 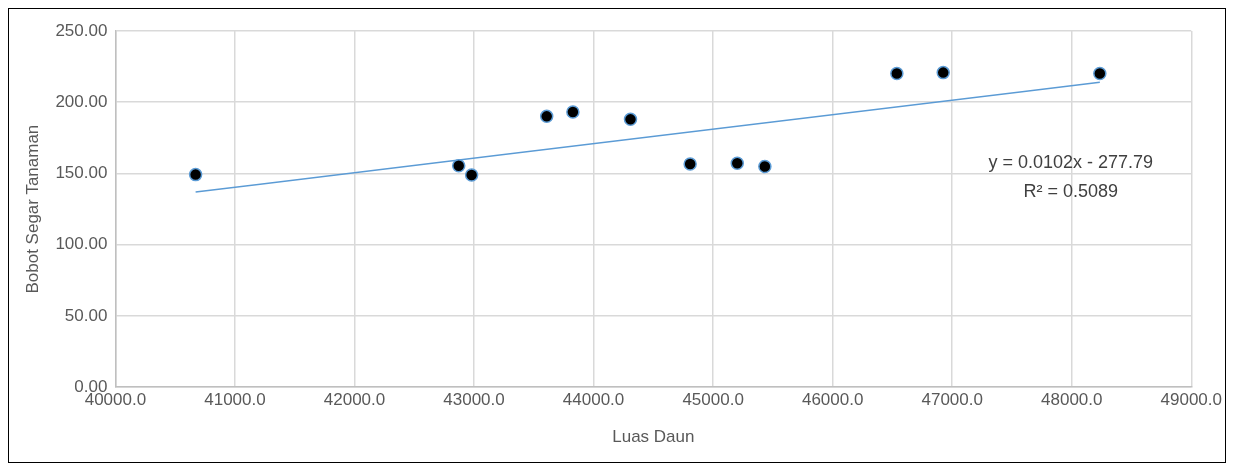 I want to click on y-tick-label: 150.00, so click(x=81, y=173).